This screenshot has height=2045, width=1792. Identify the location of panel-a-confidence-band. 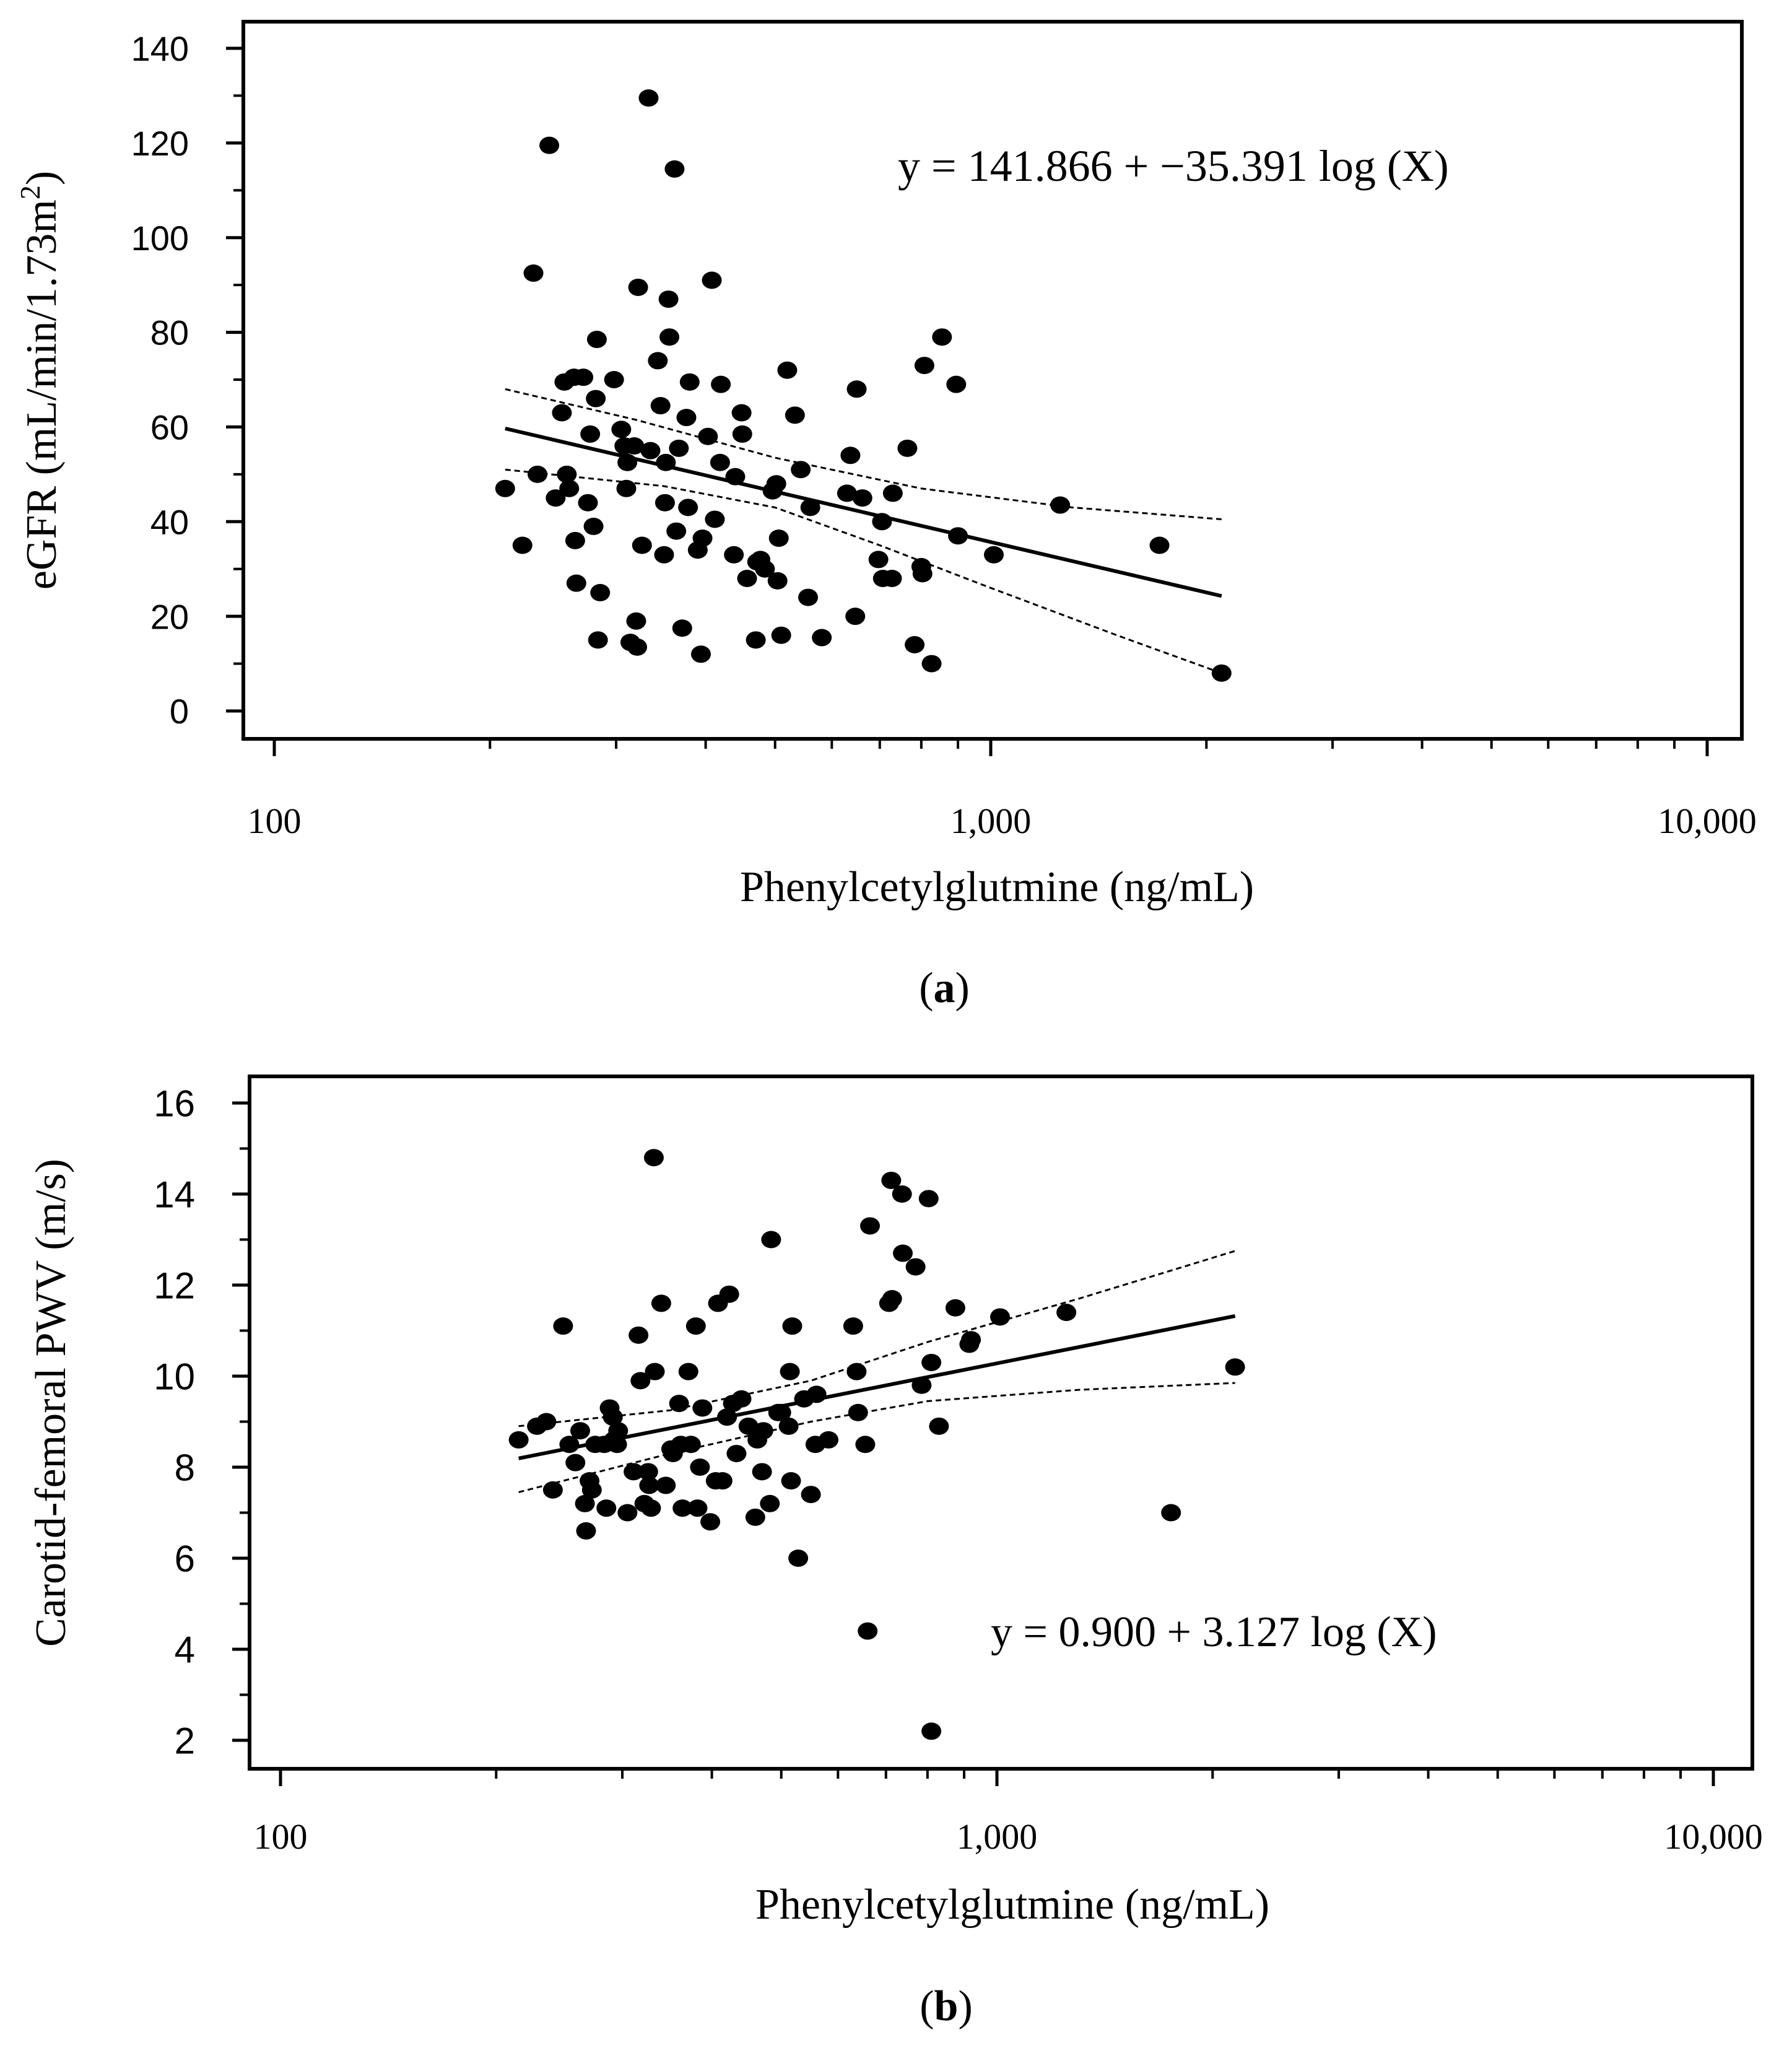
(863, 531).